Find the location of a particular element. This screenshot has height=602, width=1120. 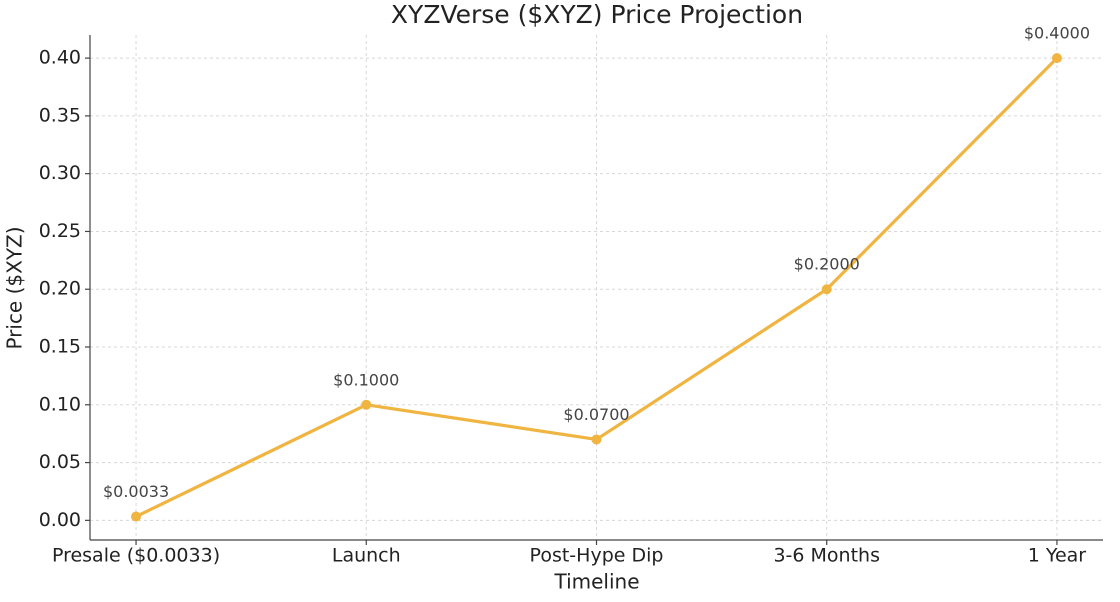

y-tick-label: 0.15 is located at coordinates (60, 347).